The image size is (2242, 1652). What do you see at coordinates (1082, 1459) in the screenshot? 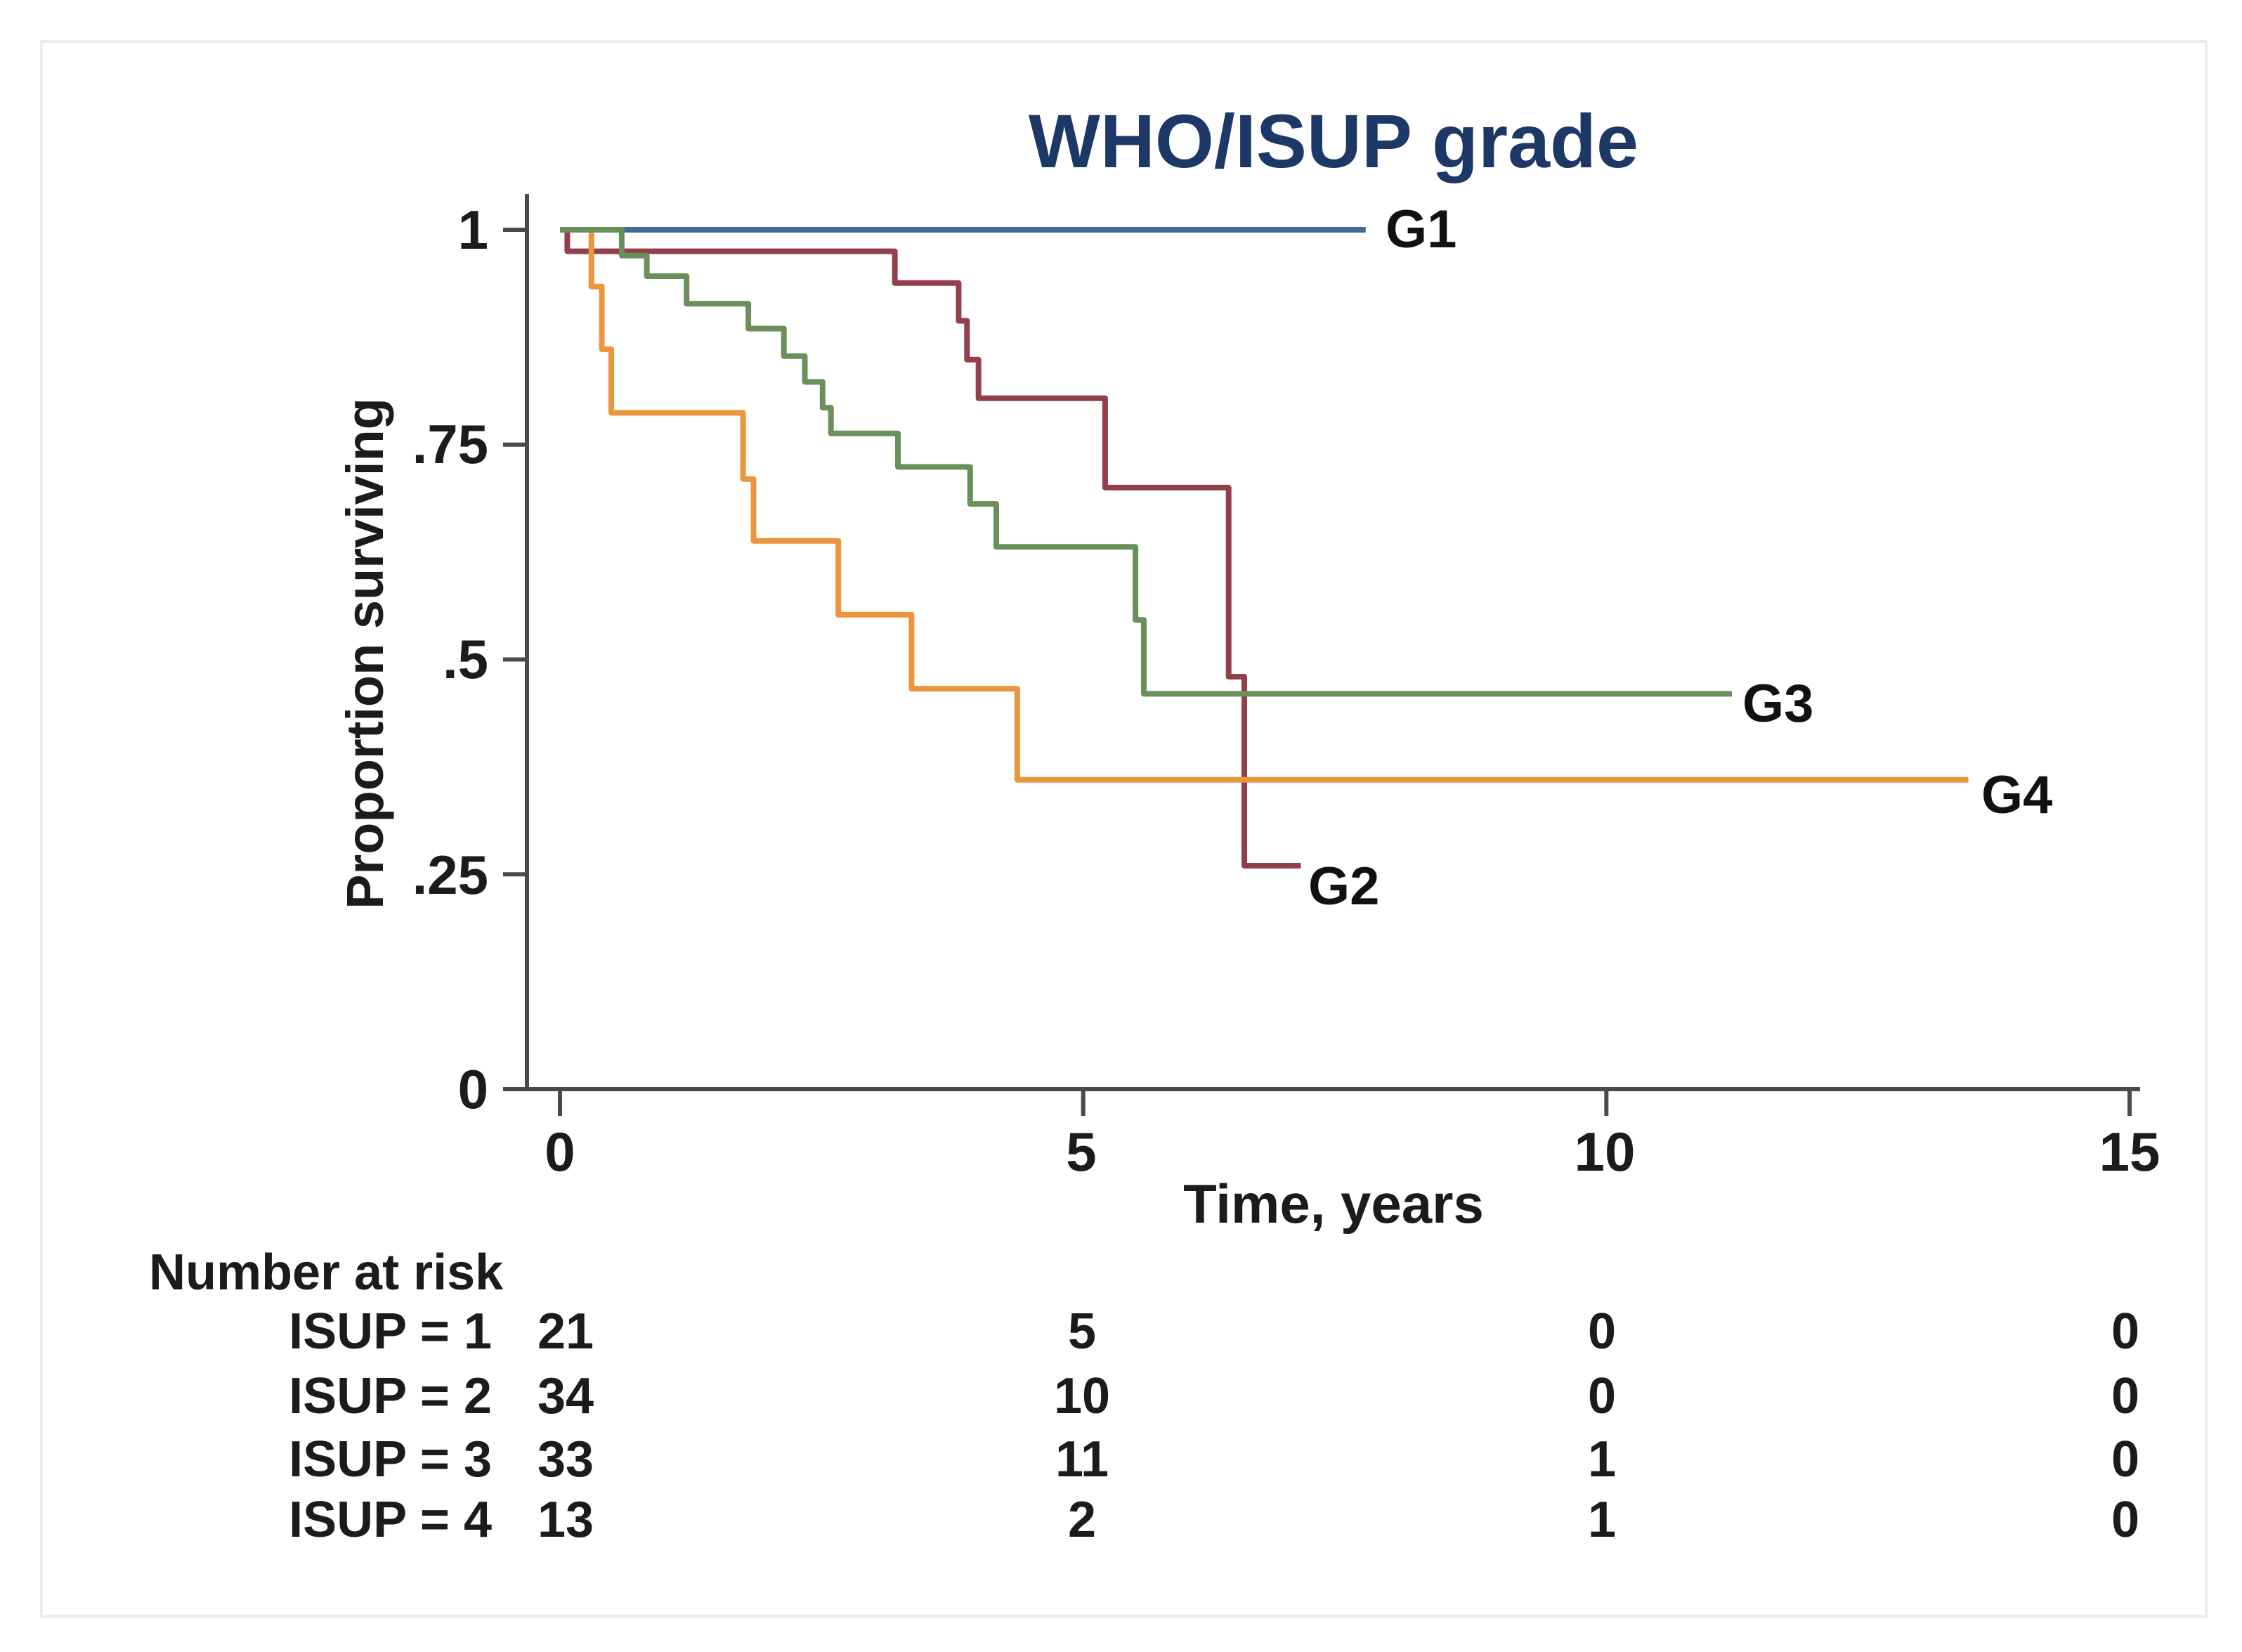
I see `at-risk-value: 11` at bounding box center [1082, 1459].